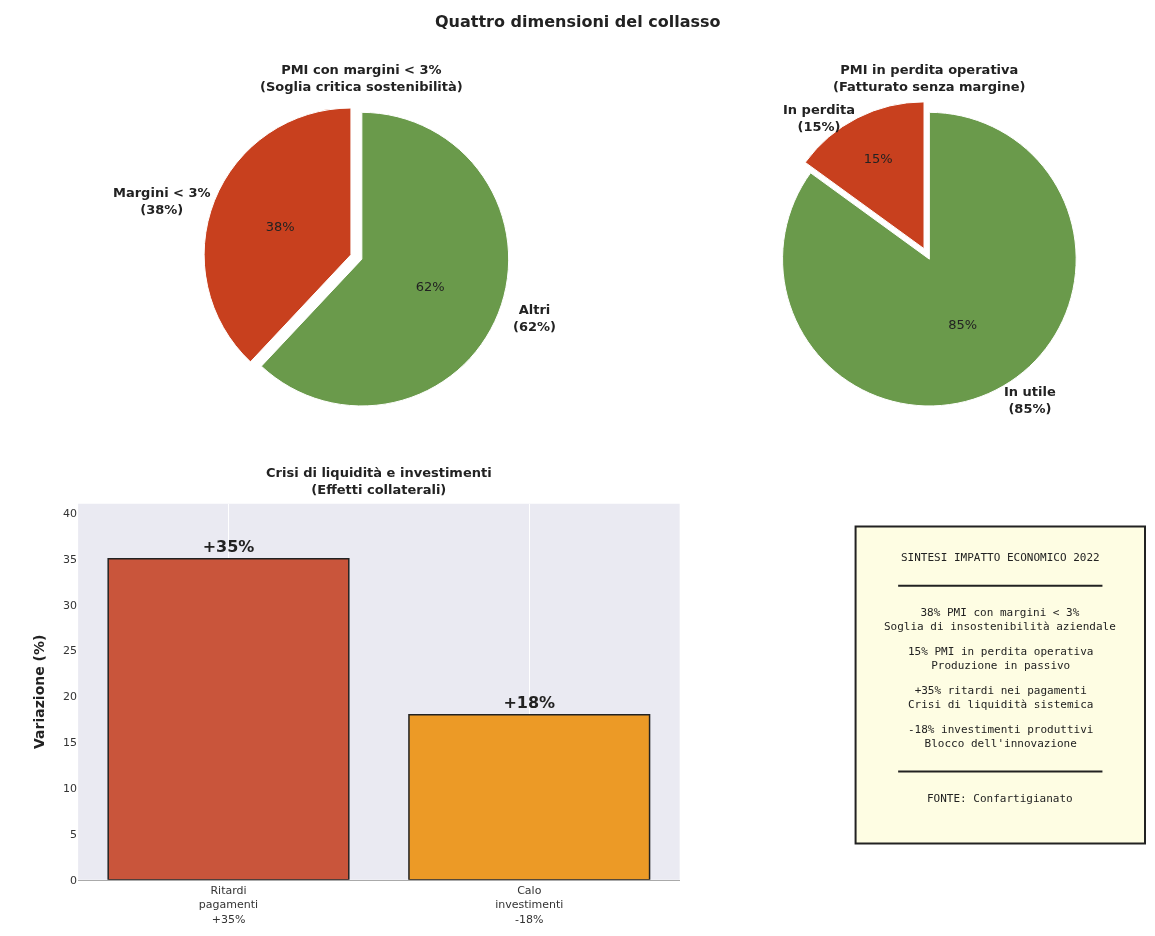 The height and width of the screenshot is (936, 1155). I want to click on data-label: 85%, so click(963, 325).